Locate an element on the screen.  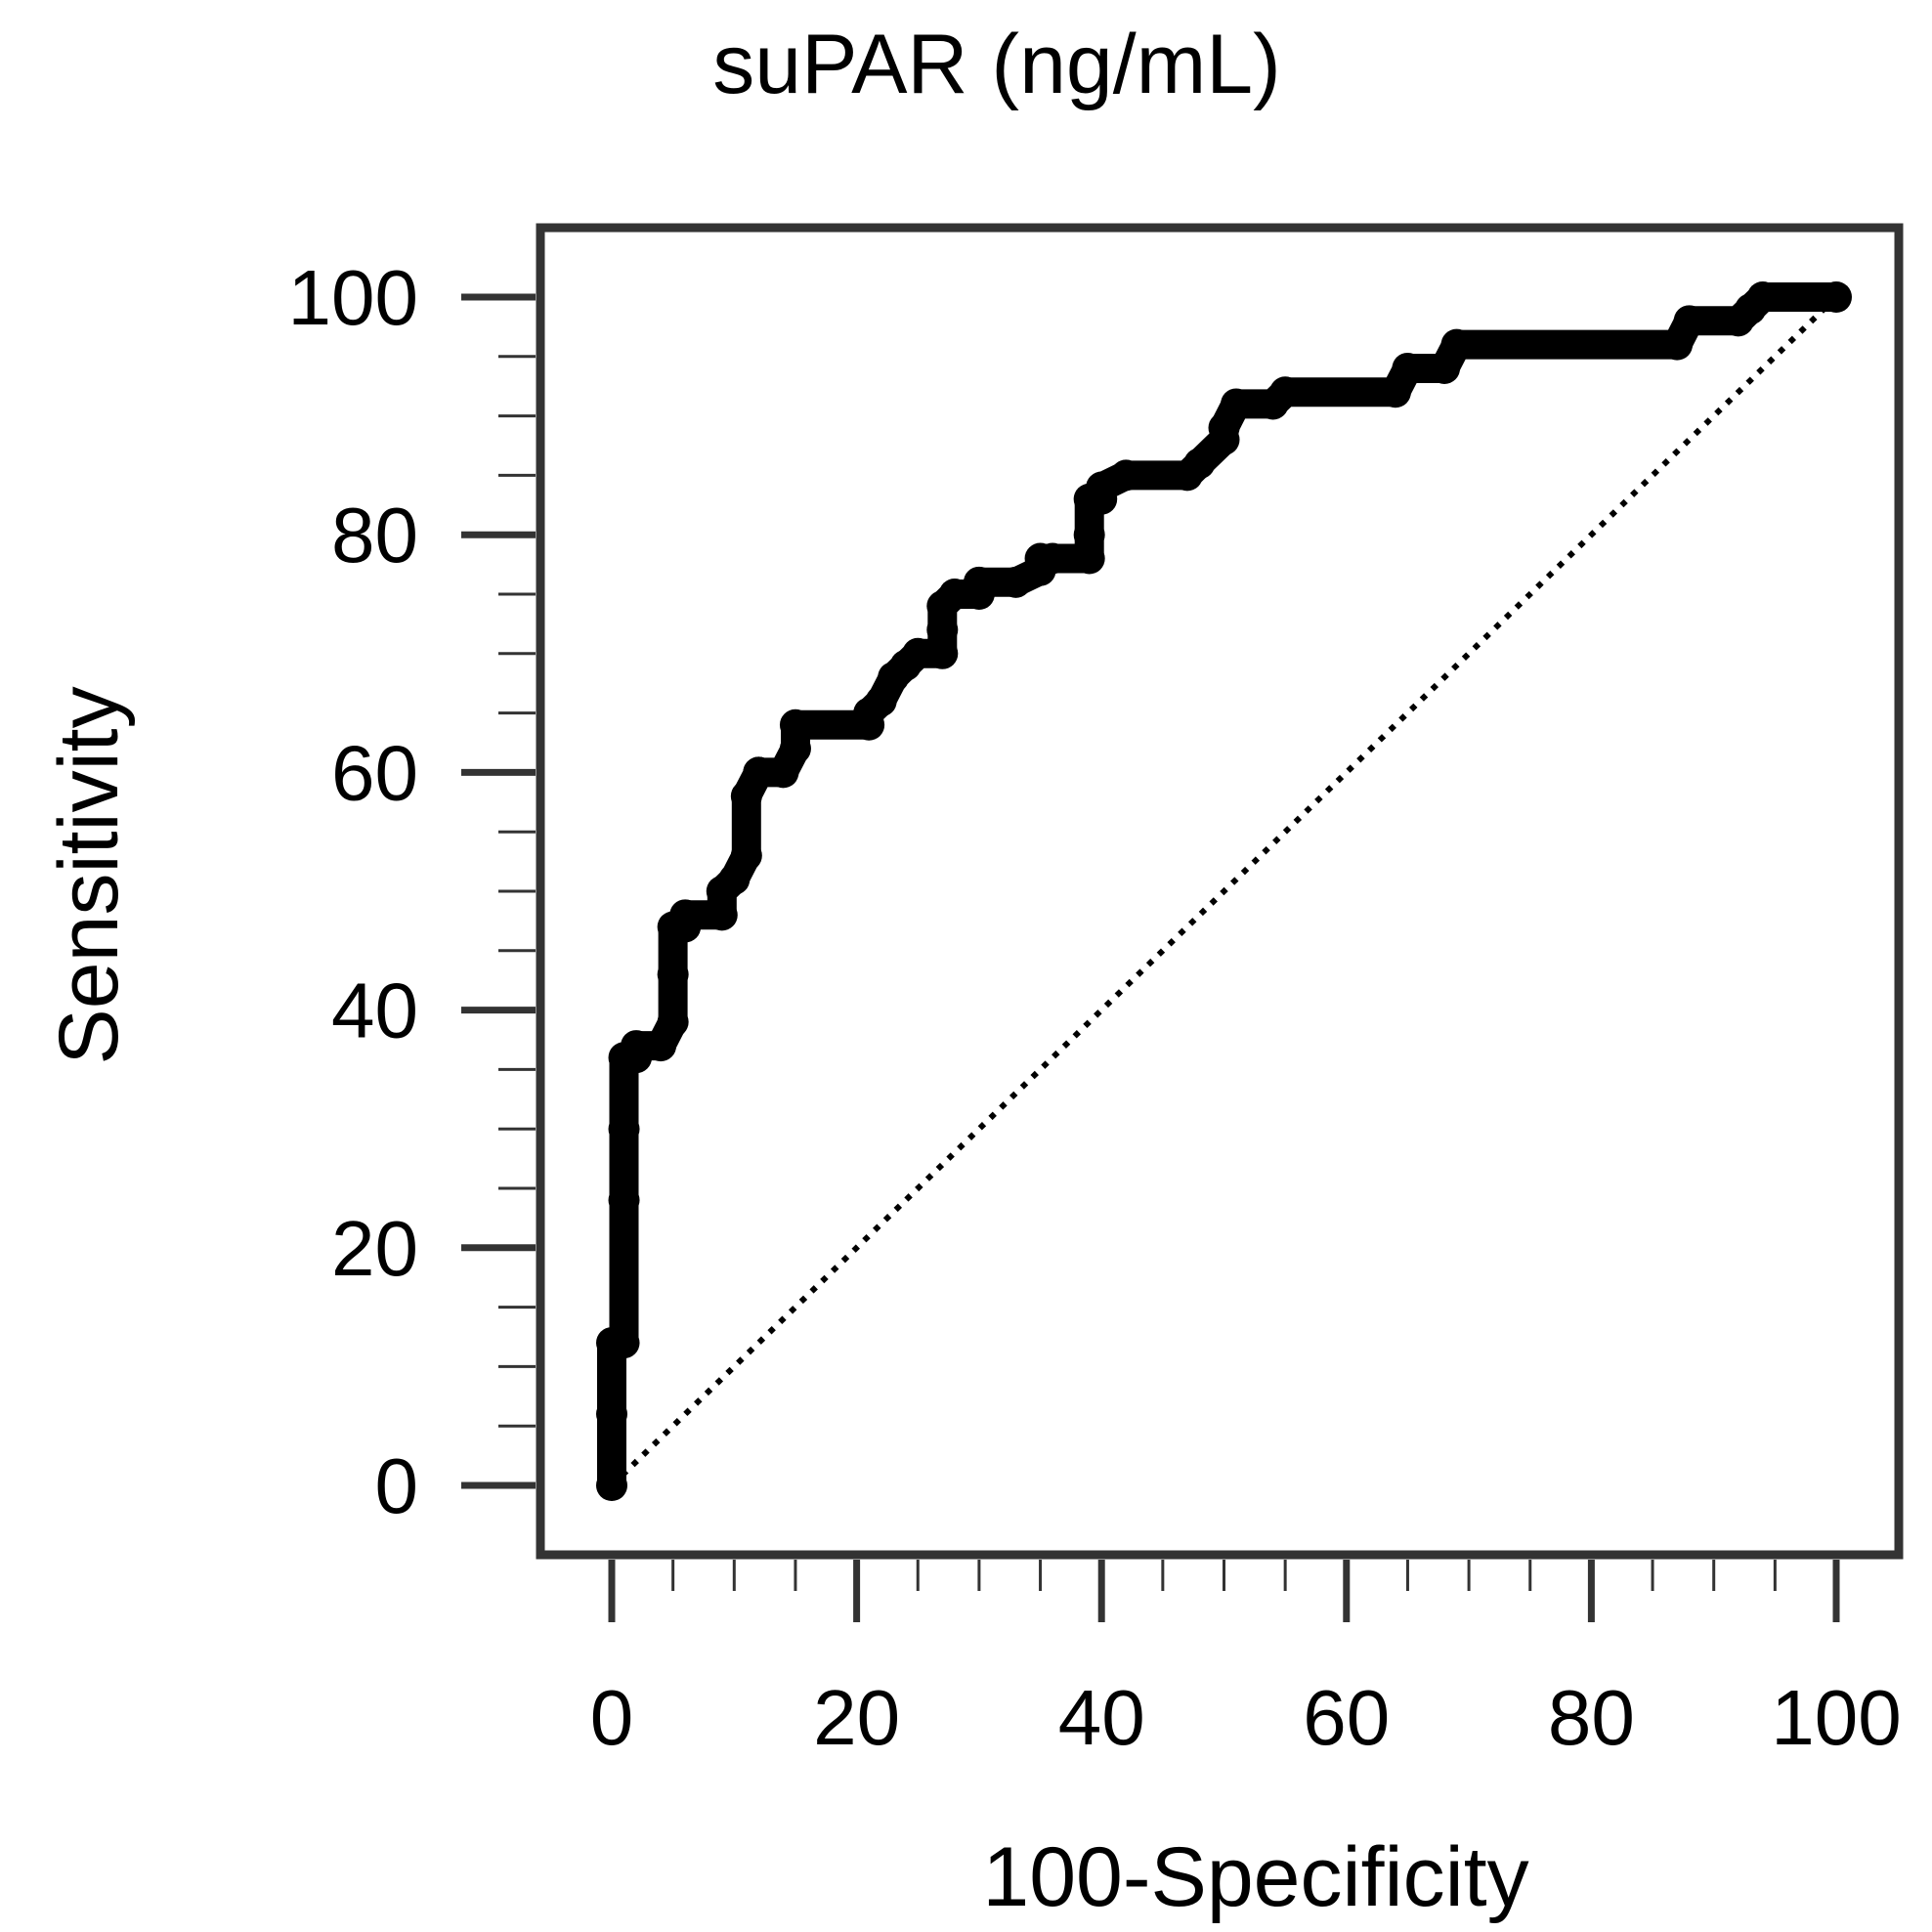
x-axis: 0 20 40 60 80 100 is located at coordinates (1246, 1661).